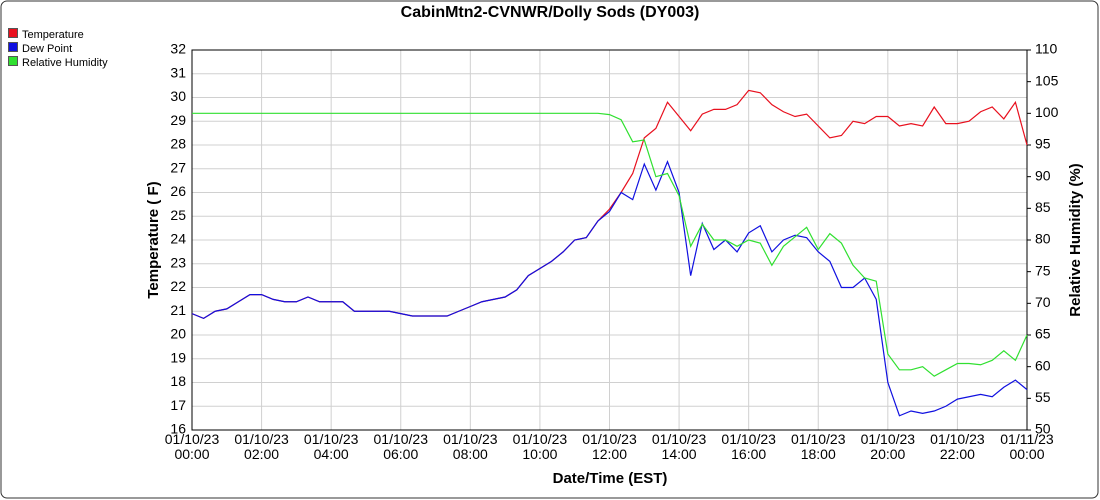 Image resolution: width=1100 pixels, height=500 pixels. Describe the element at coordinates (1046, 49) in the screenshot. I see `y2-tick-label: 110` at that location.